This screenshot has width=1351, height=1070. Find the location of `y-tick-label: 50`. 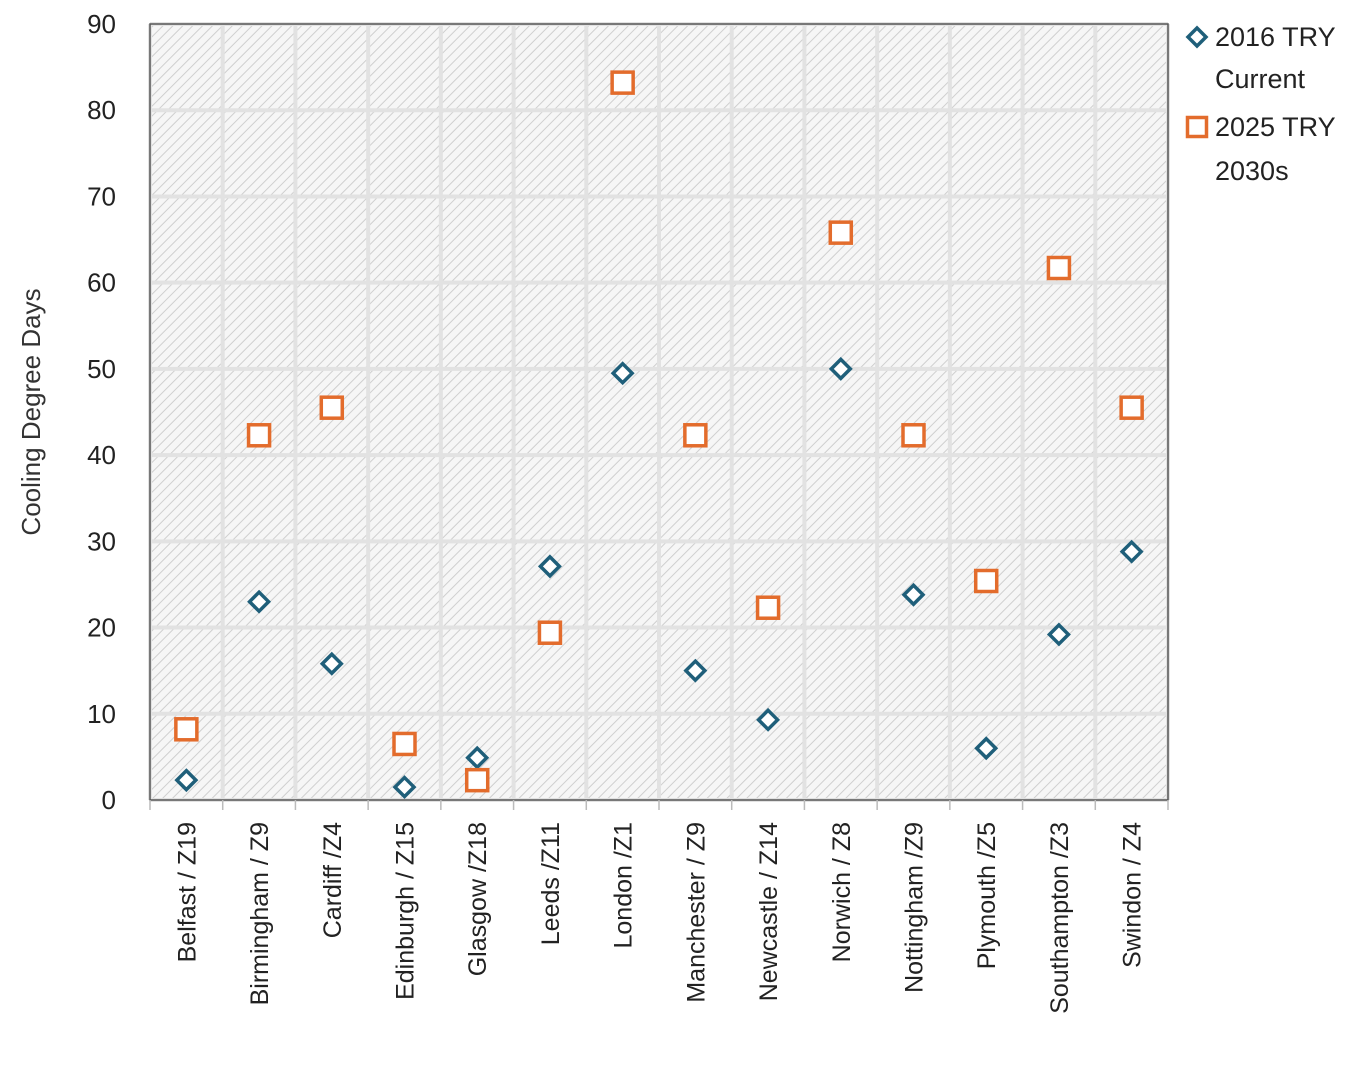

y-tick-label: 50 is located at coordinates (101, 369).